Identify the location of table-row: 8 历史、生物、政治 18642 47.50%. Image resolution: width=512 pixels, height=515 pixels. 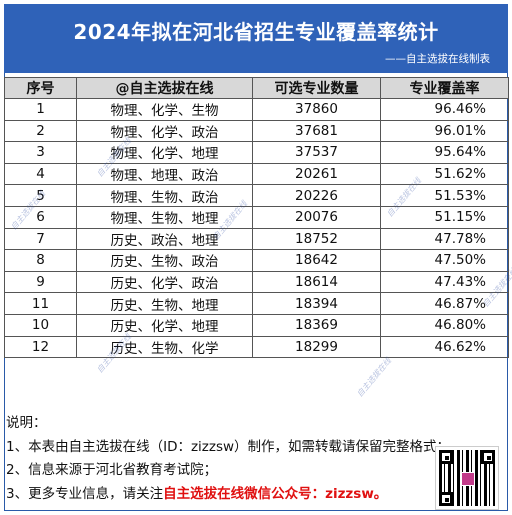
(256, 260).